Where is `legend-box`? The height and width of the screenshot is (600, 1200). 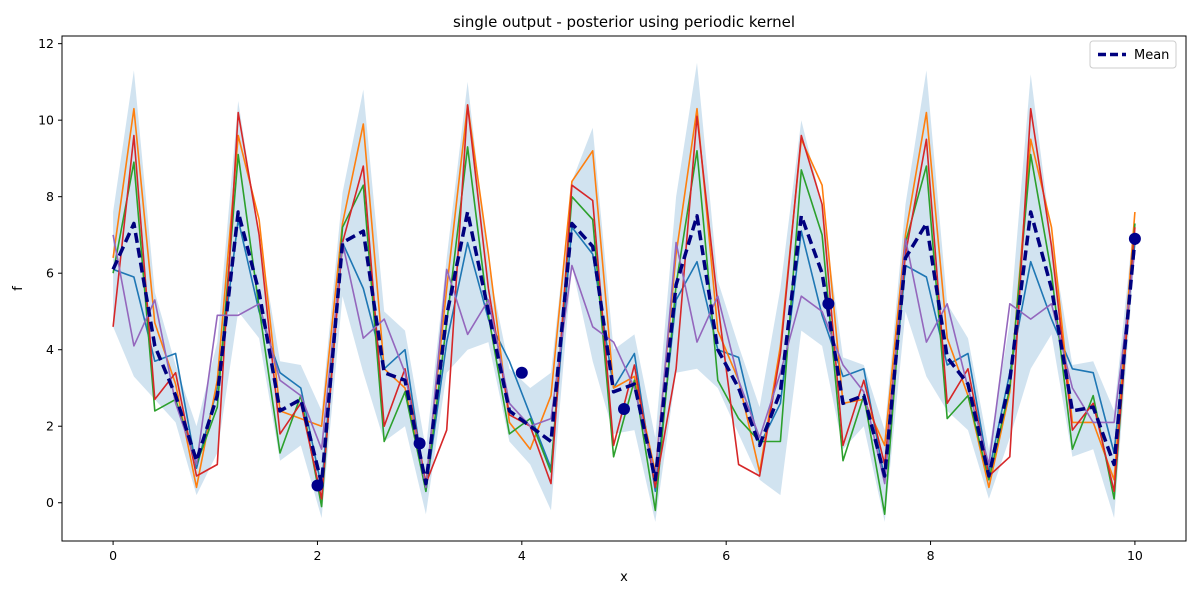 legend-box is located at coordinates (1133, 54).